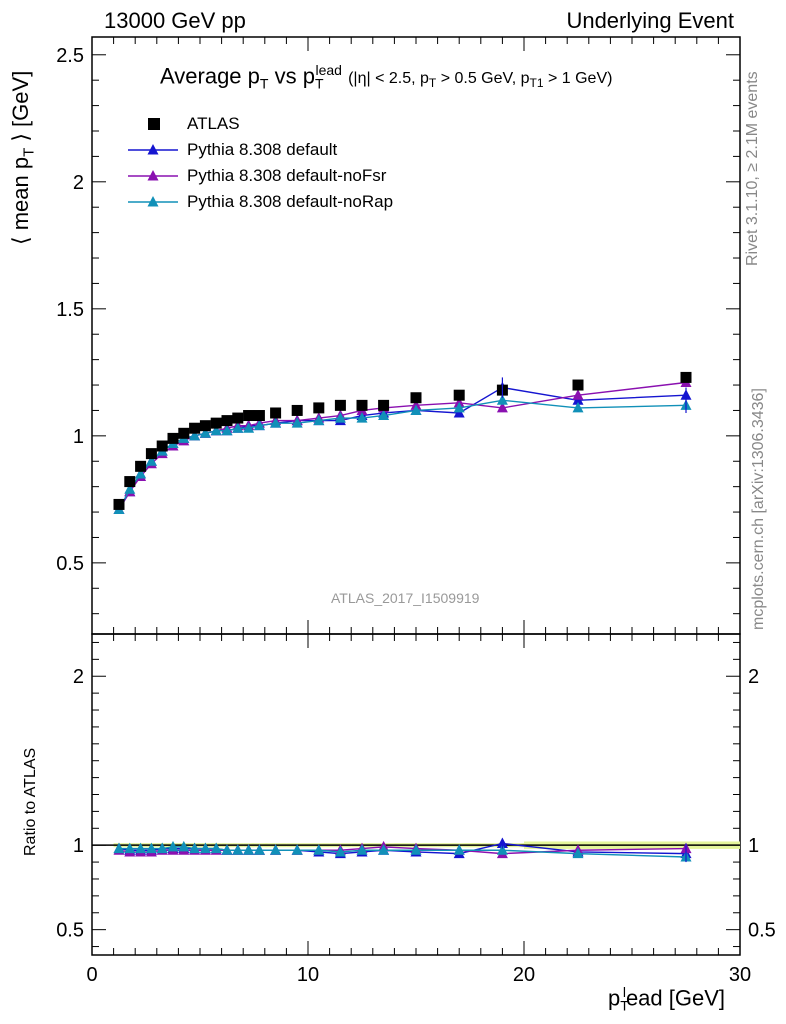  What do you see at coordinates (753, 677) in the screenshot?
I see `y-tick-label-ratio-right: 2` at bounding box center [753, 677].